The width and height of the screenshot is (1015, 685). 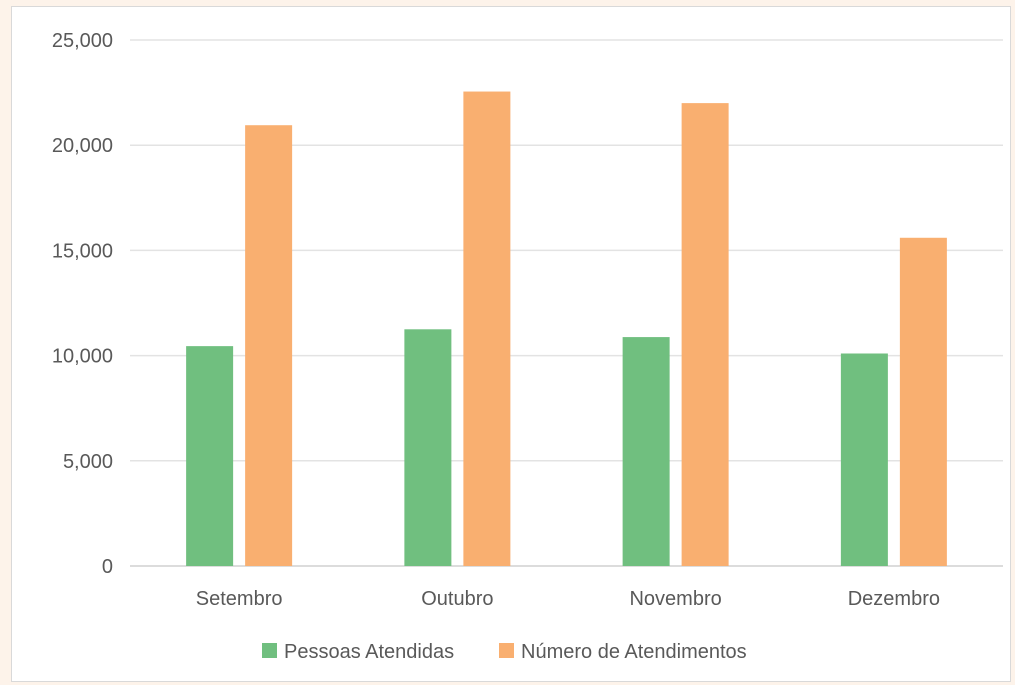 I want to click on x-category-label: Dezembro, so click(x=894, y=599).